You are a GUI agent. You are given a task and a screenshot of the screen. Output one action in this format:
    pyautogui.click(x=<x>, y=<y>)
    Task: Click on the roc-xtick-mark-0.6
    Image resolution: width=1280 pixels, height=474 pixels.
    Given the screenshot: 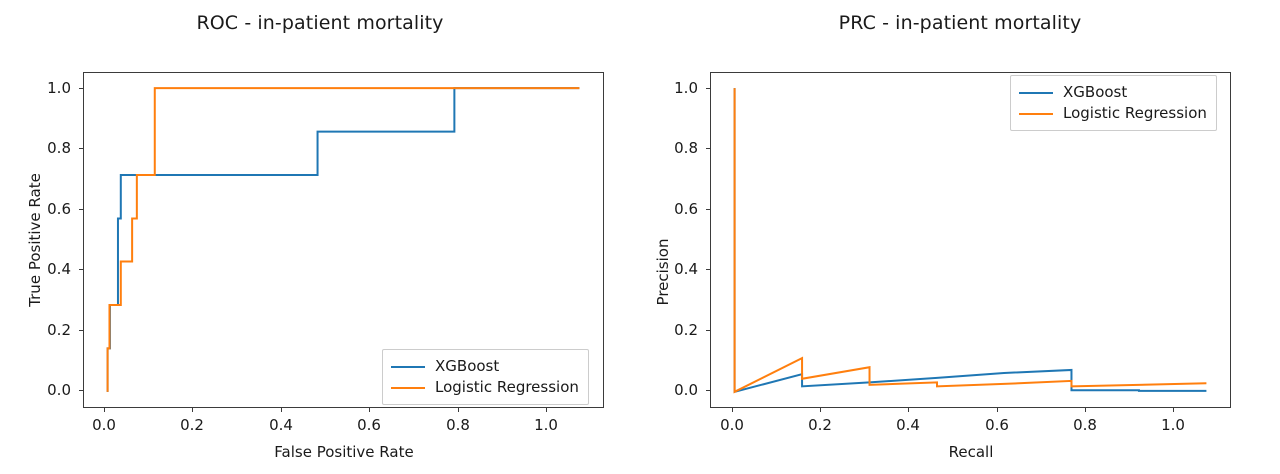 What is the action you would take?
    pyautogui.click(x=370, y=410)
    